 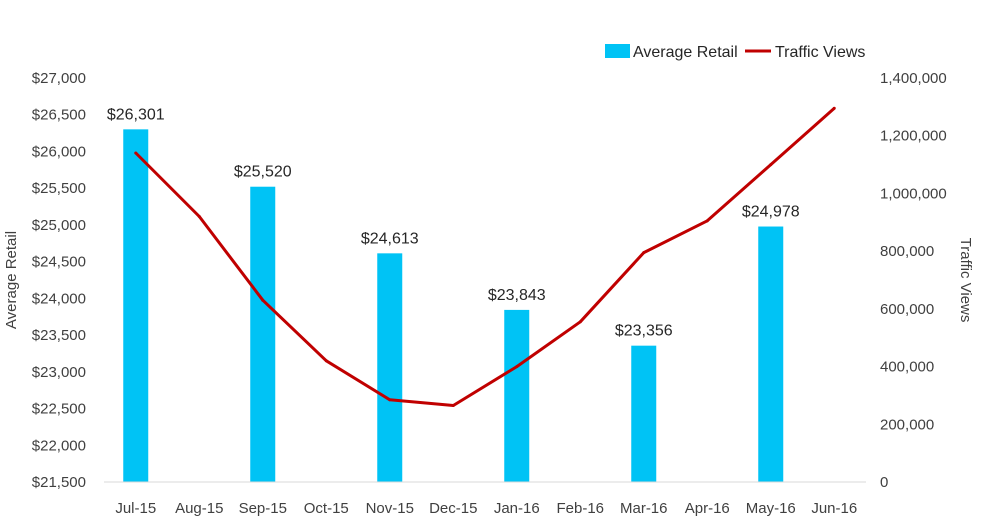 What do you see at coordinates (59, 335) in the screenshot?
I see `y-left-tick-label: $23,500` at bounding box center [59, 335].